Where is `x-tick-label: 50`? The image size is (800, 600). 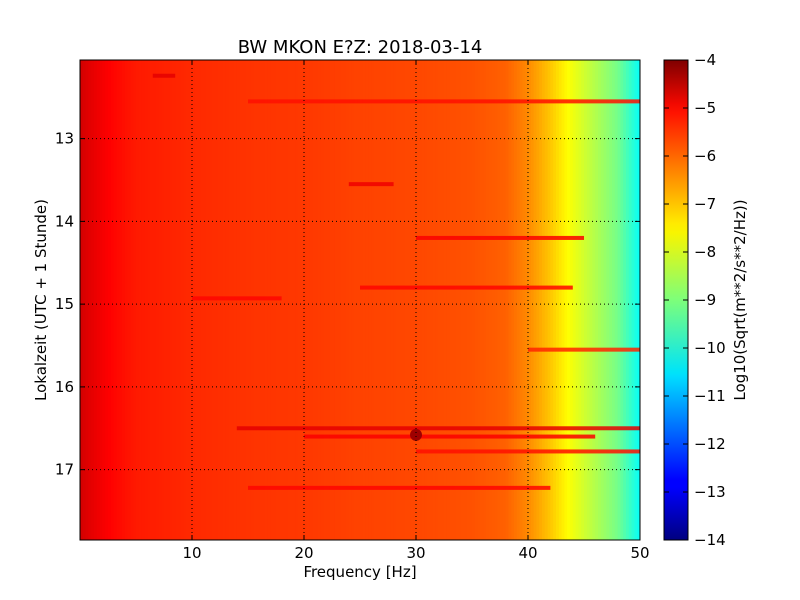
x-tick-label: 50 is located at coordinates (639, 553).